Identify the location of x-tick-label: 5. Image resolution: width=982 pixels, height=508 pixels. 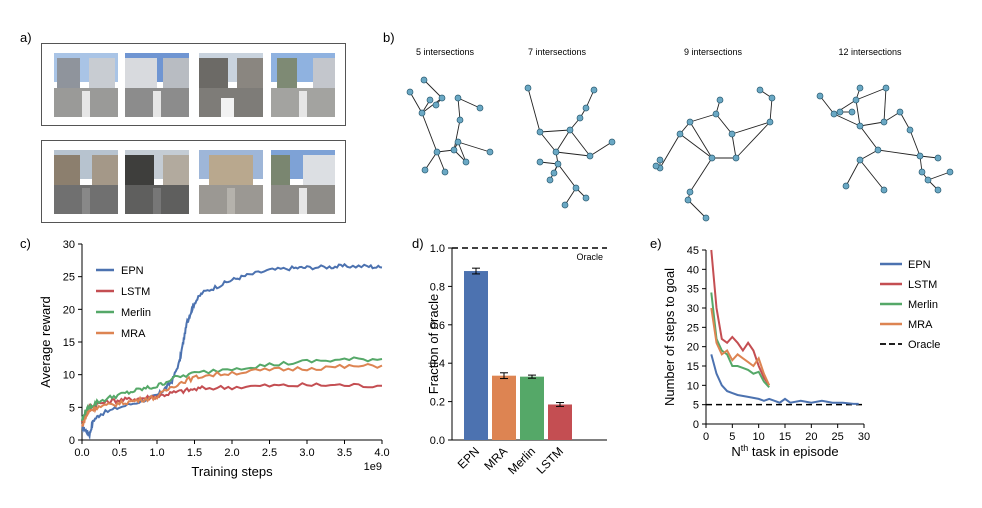
(732, 437).